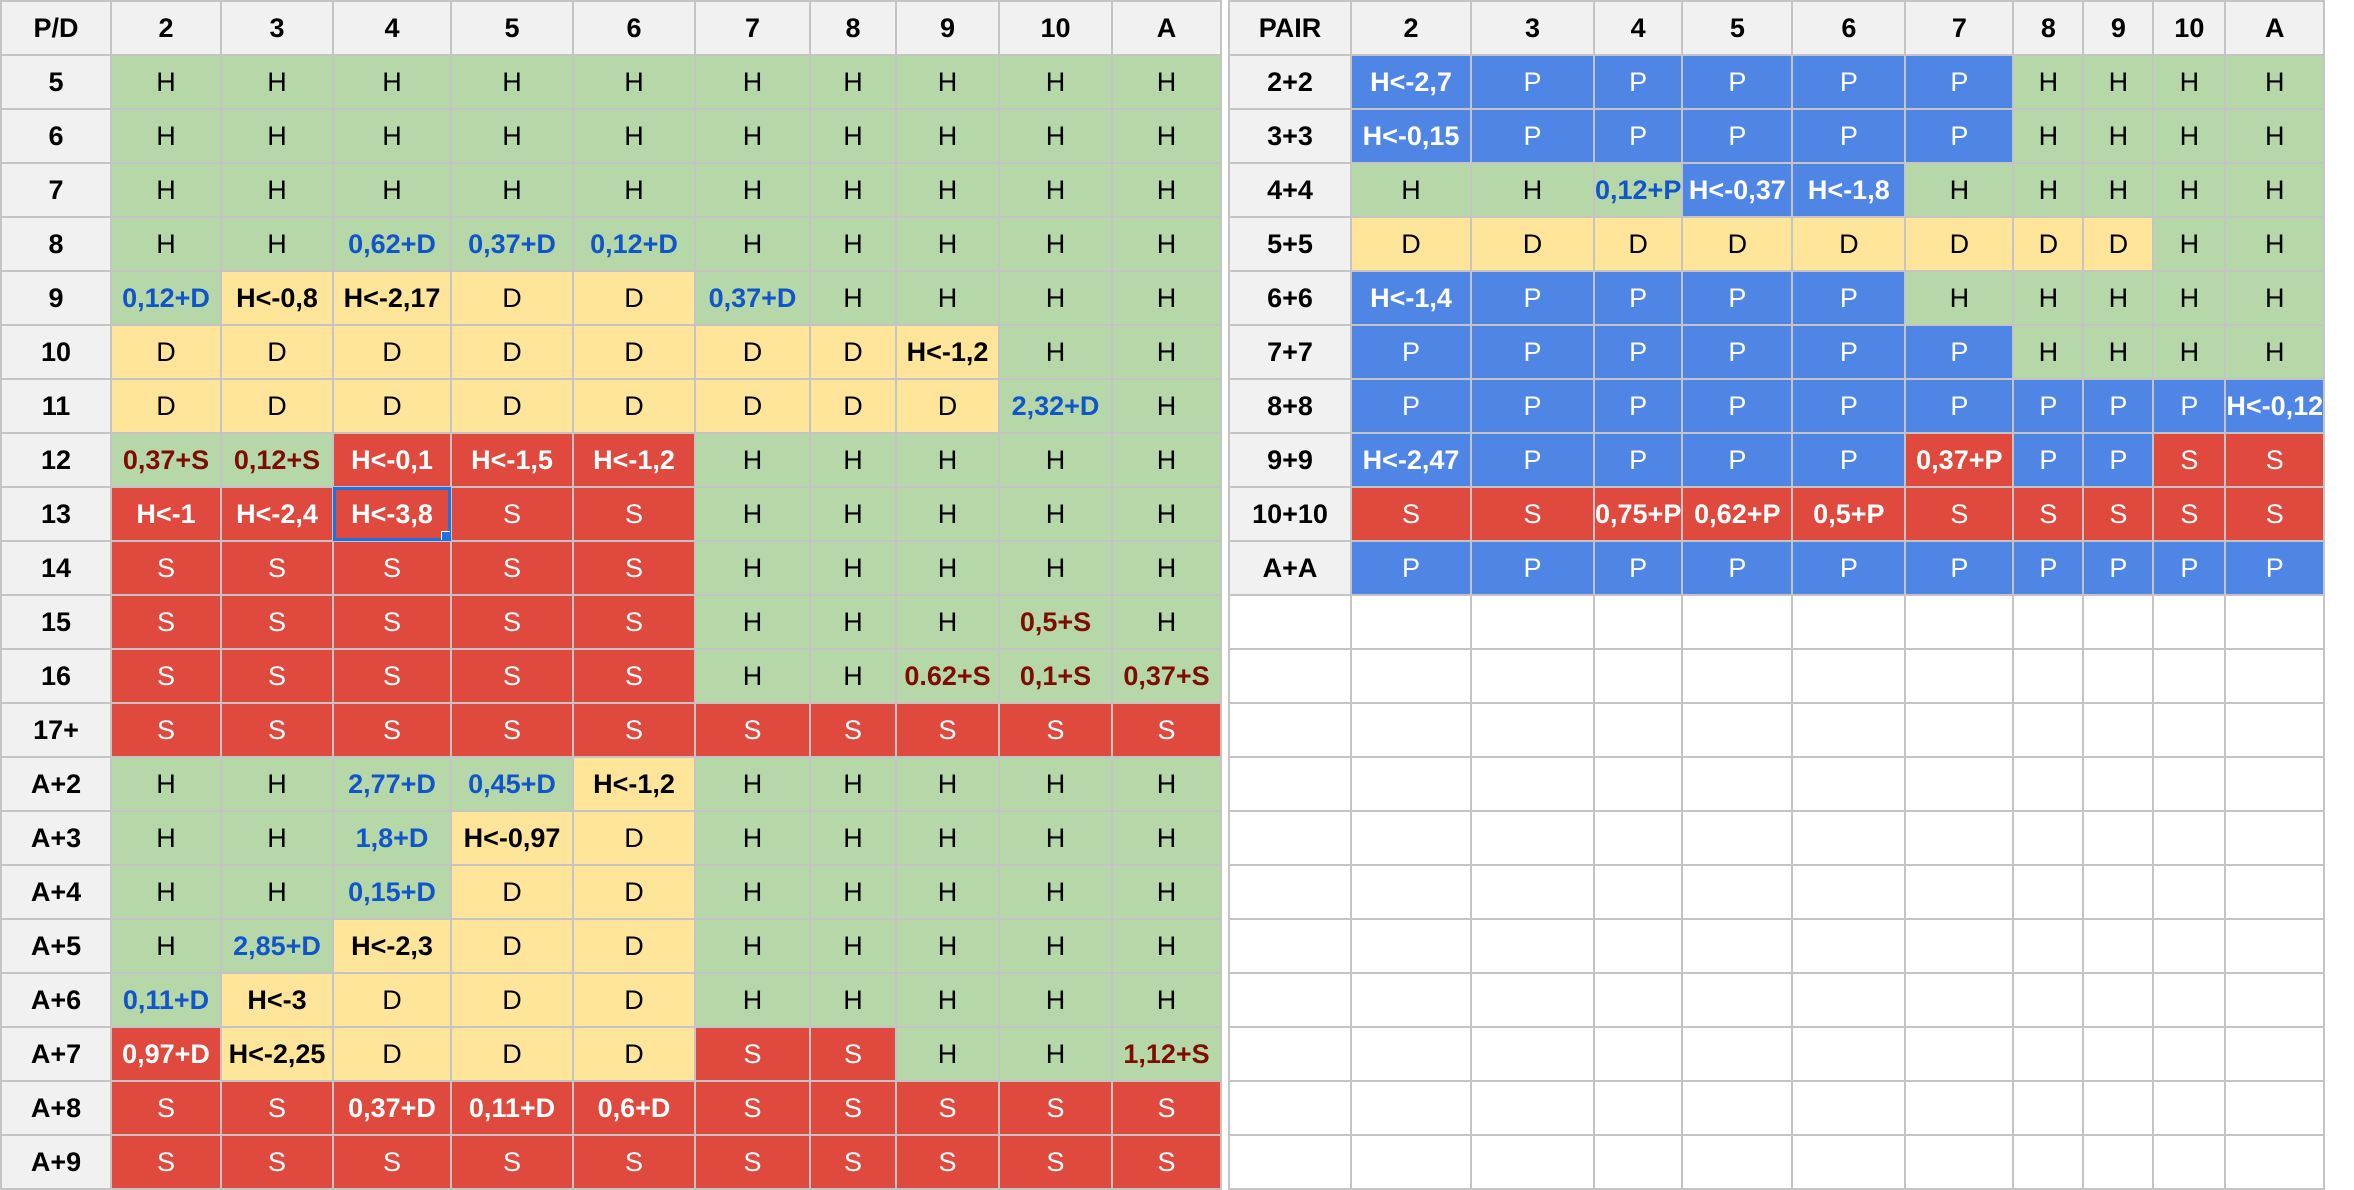  Describe the element at coordinates (1737, 190) in the screenshot. I see `strategy-cell: H<-0,37` at that location.